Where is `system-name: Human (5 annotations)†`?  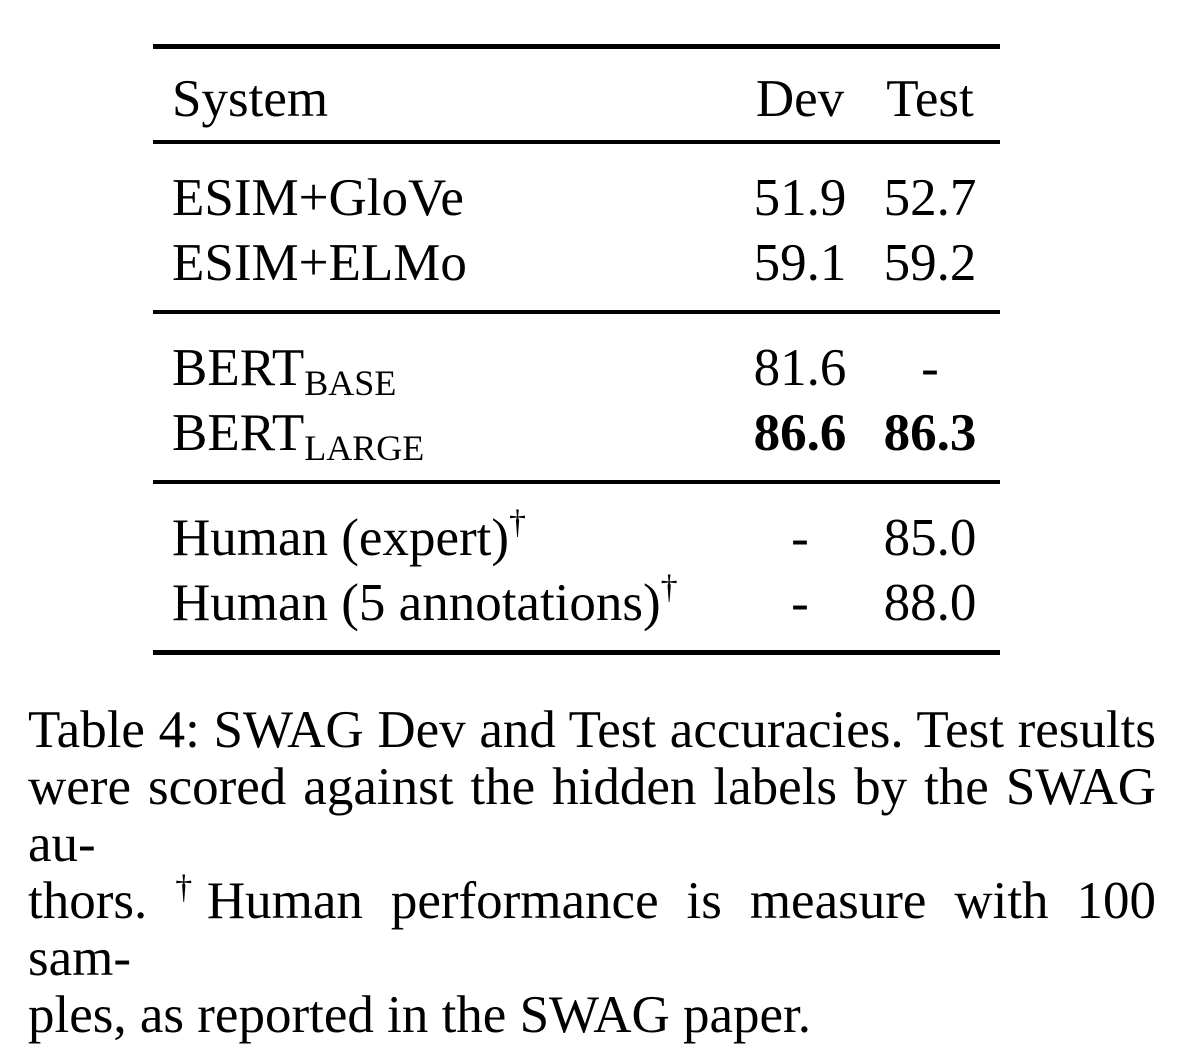
system-name: Human (5 annotations)† is located at coordinates (446, 603).